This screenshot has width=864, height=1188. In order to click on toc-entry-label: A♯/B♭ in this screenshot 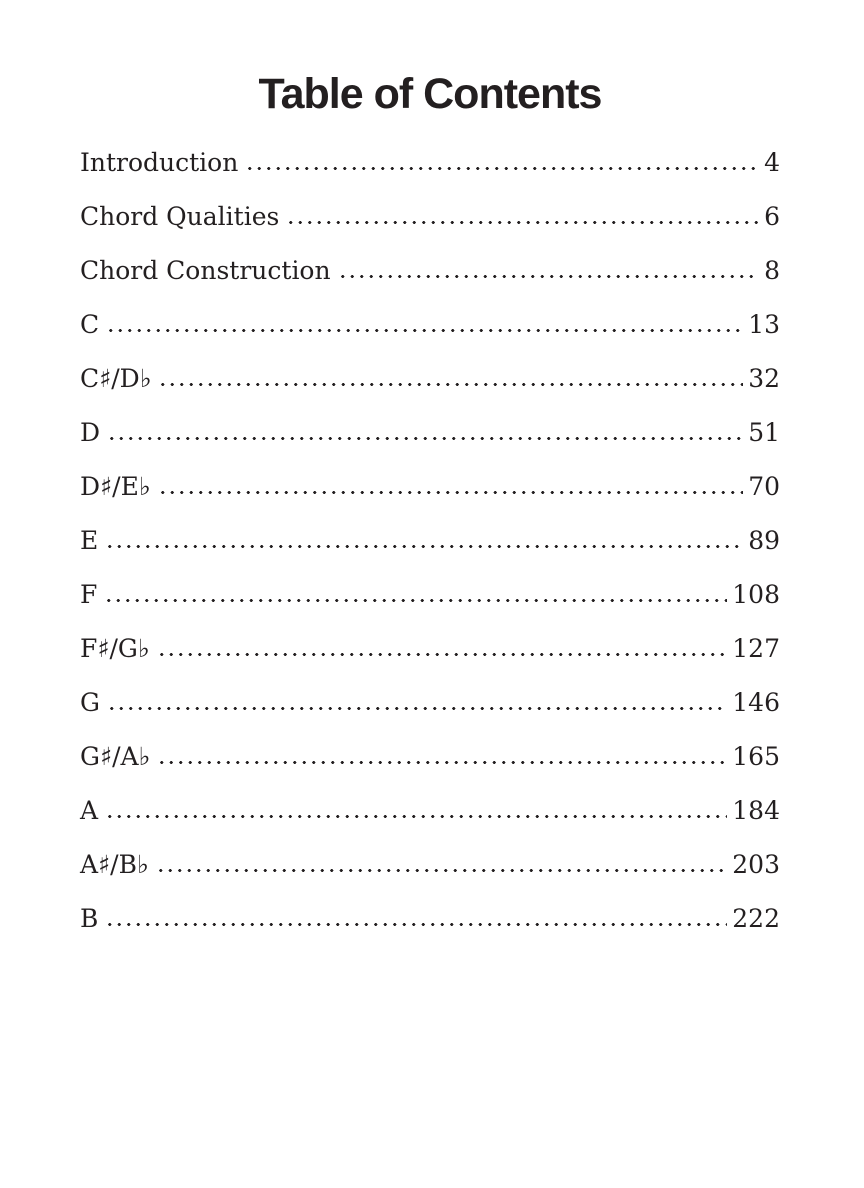, I will do `click(114, 864)`.